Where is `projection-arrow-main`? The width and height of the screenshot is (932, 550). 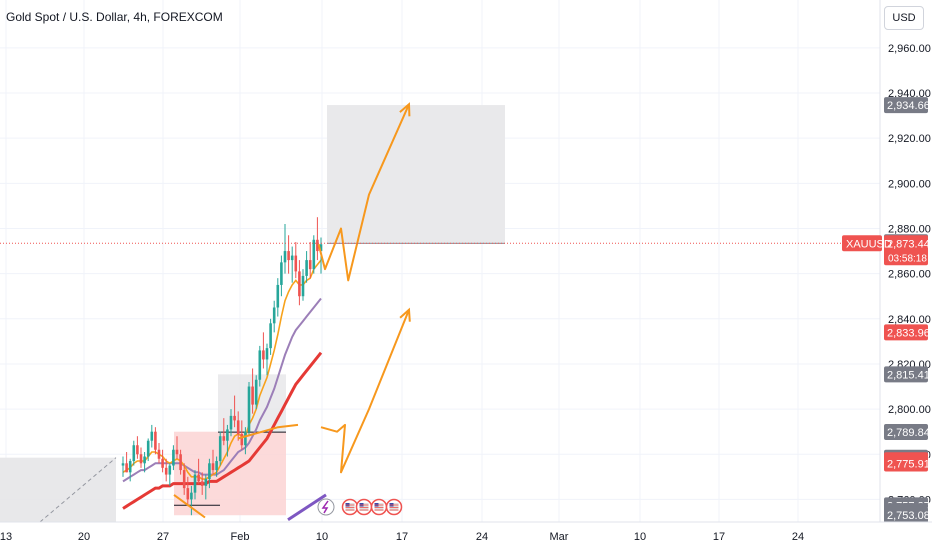 projection-arrow-main is located at coordinates (363, 192).